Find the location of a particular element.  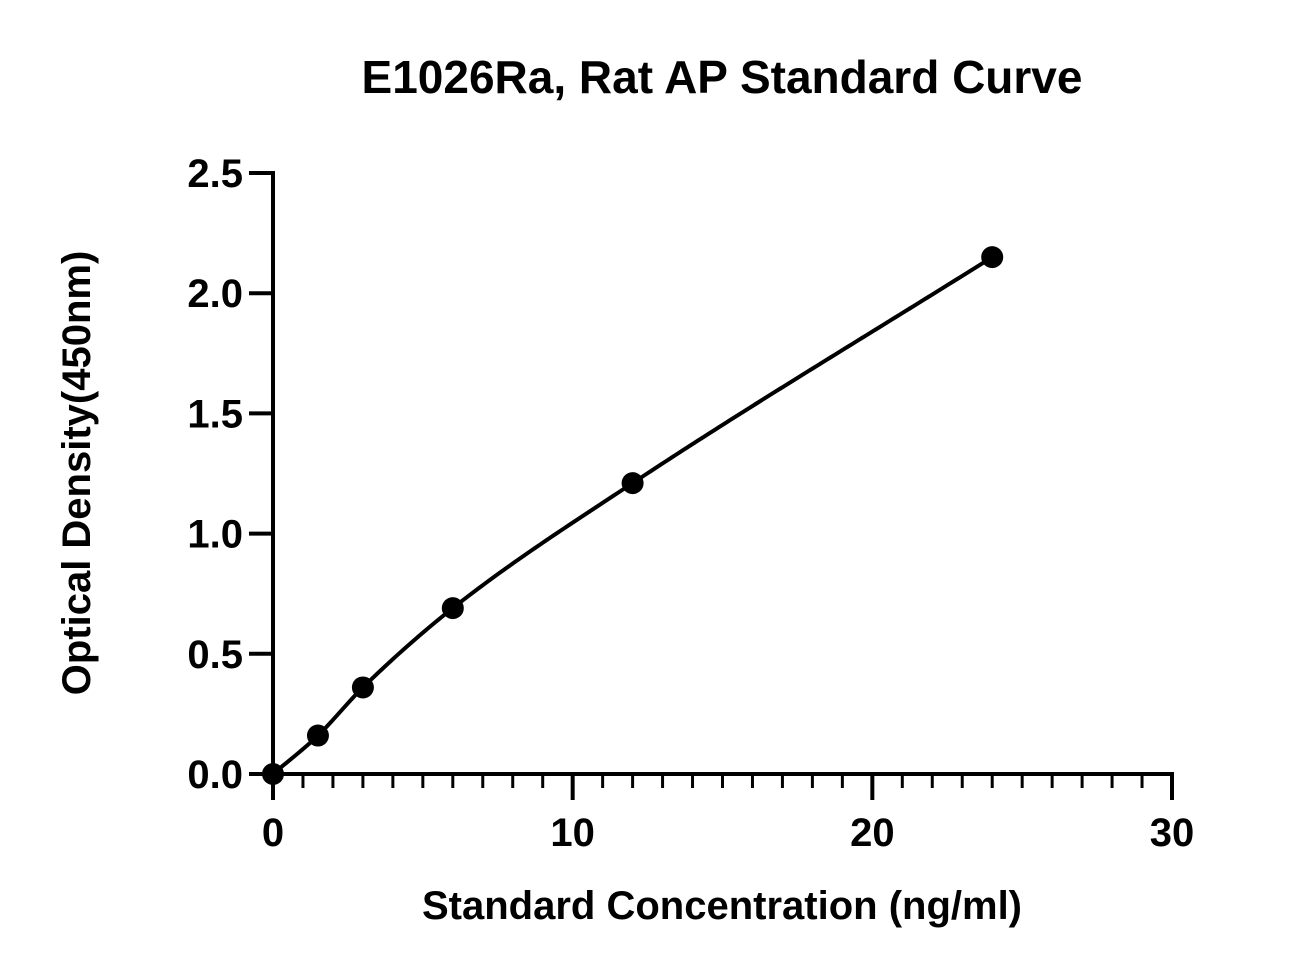

chart-title: E1026Ra, Rat AP Standard Curve is located at coordinates (722, 77).